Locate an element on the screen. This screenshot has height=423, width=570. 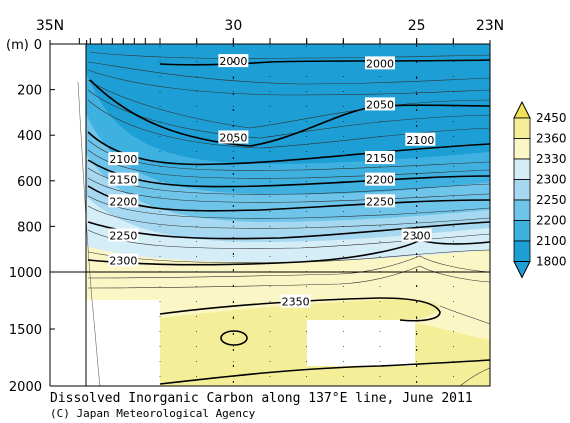
credit-text: (C) Japan Meteorological Agency is located at coordinates (153, 413).